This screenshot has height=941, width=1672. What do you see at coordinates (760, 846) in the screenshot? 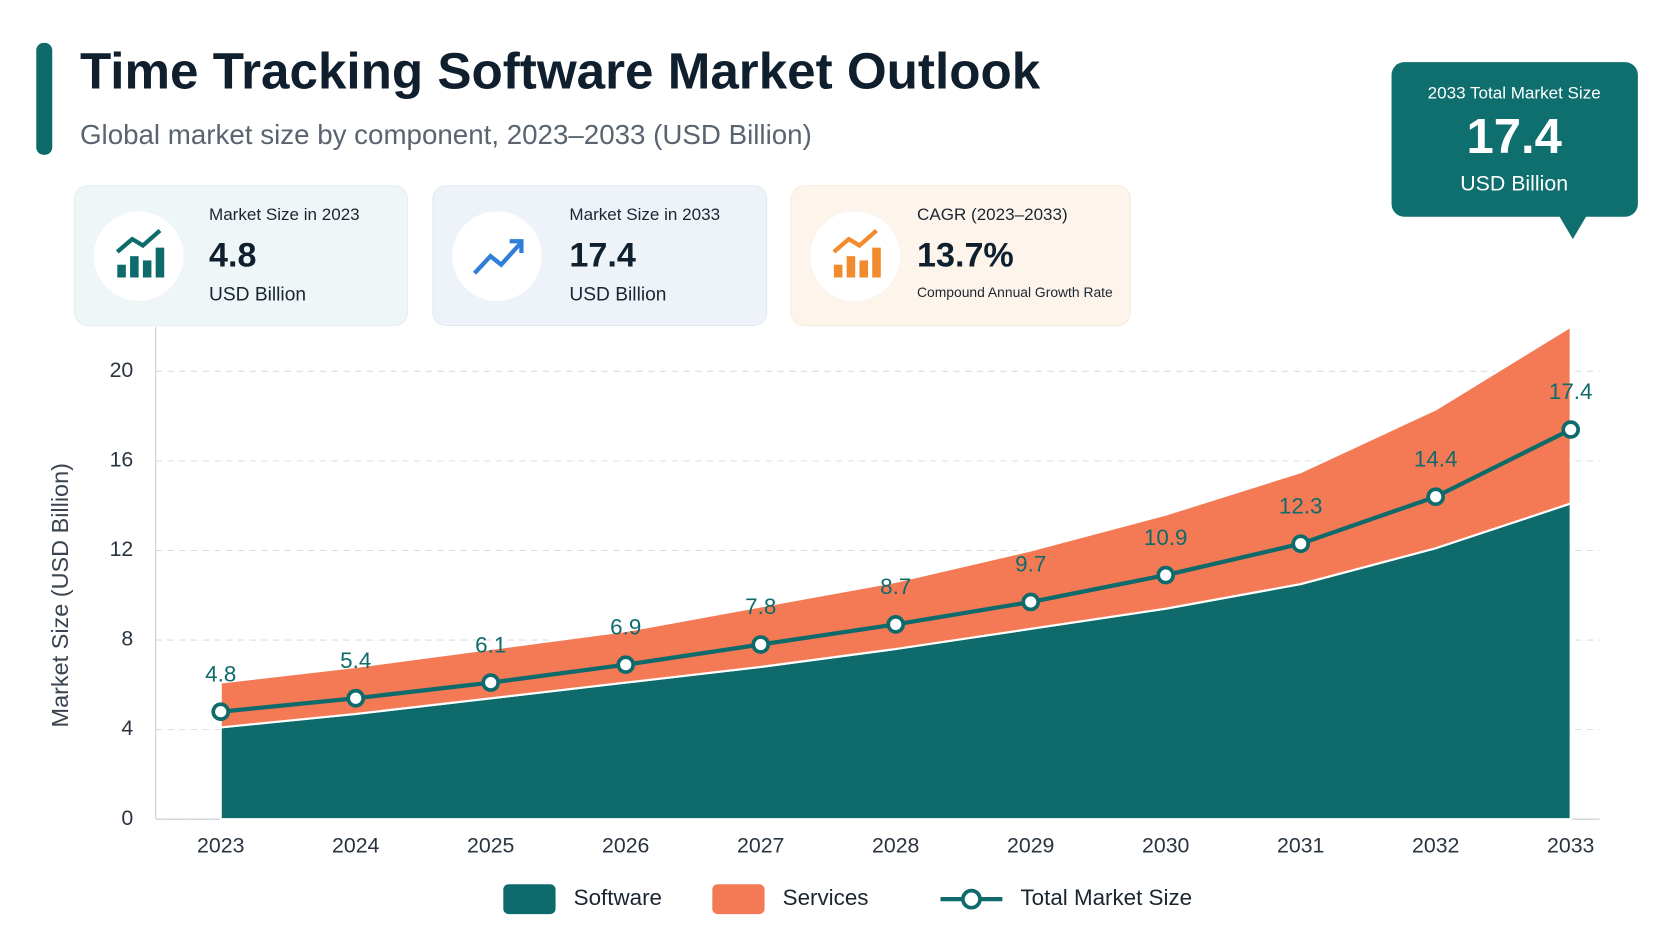
I see `x-tick-label: 2027` at bounding box center [760, 846].